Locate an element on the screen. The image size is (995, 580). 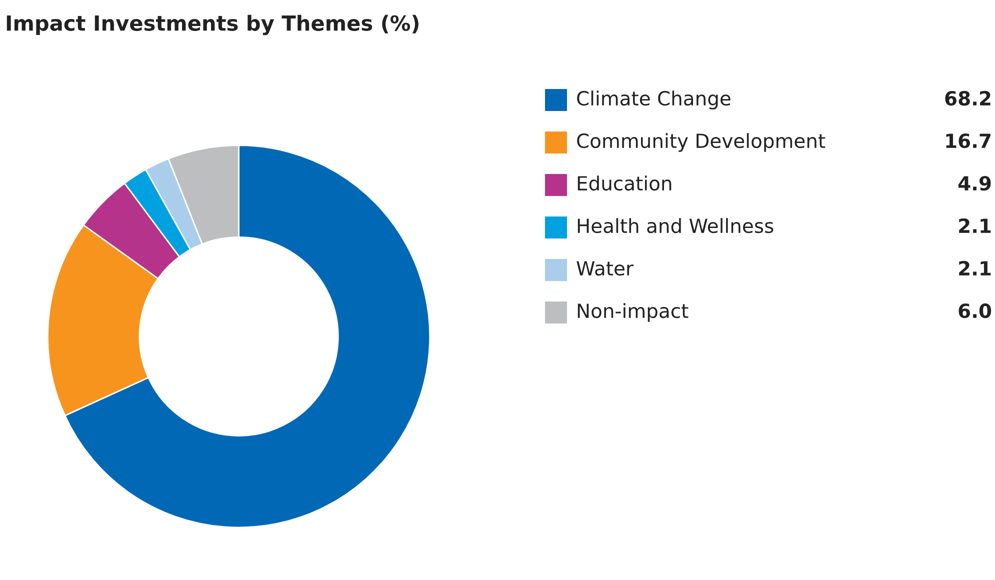
legend-label: Health and Wellness is located at coordinates (676, 226).